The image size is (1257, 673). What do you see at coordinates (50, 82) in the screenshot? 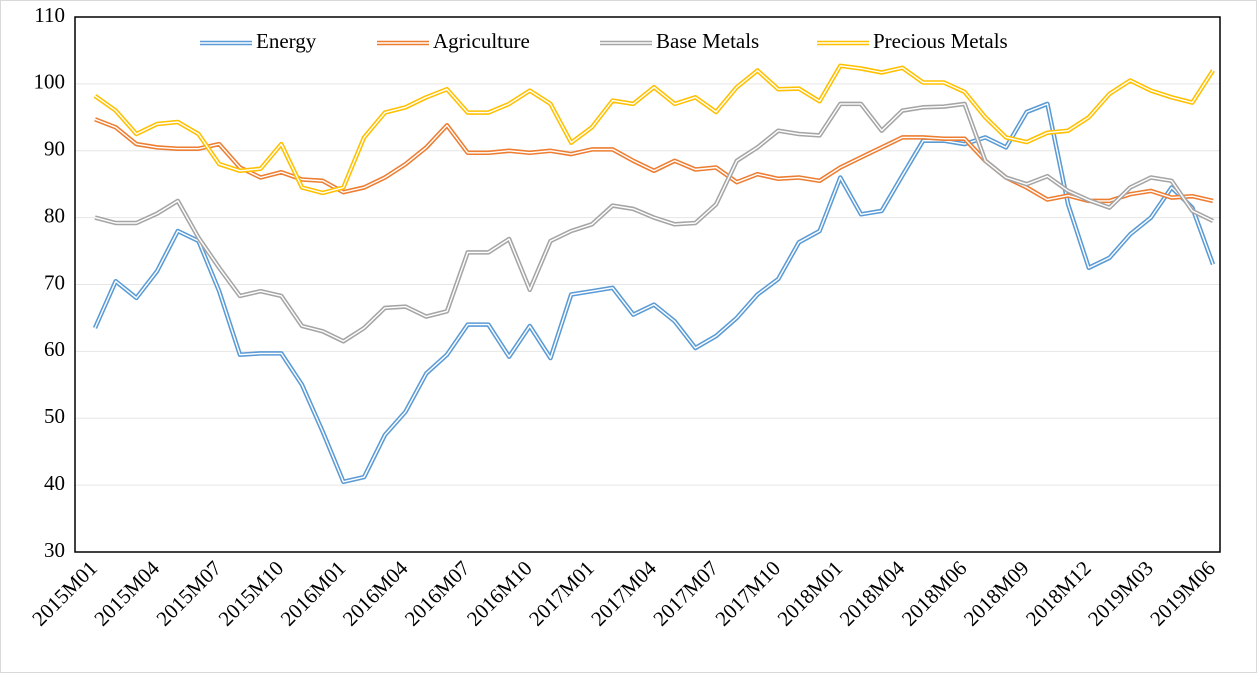
I see `y-tick-label: 100` at bounding box center [50, 82].